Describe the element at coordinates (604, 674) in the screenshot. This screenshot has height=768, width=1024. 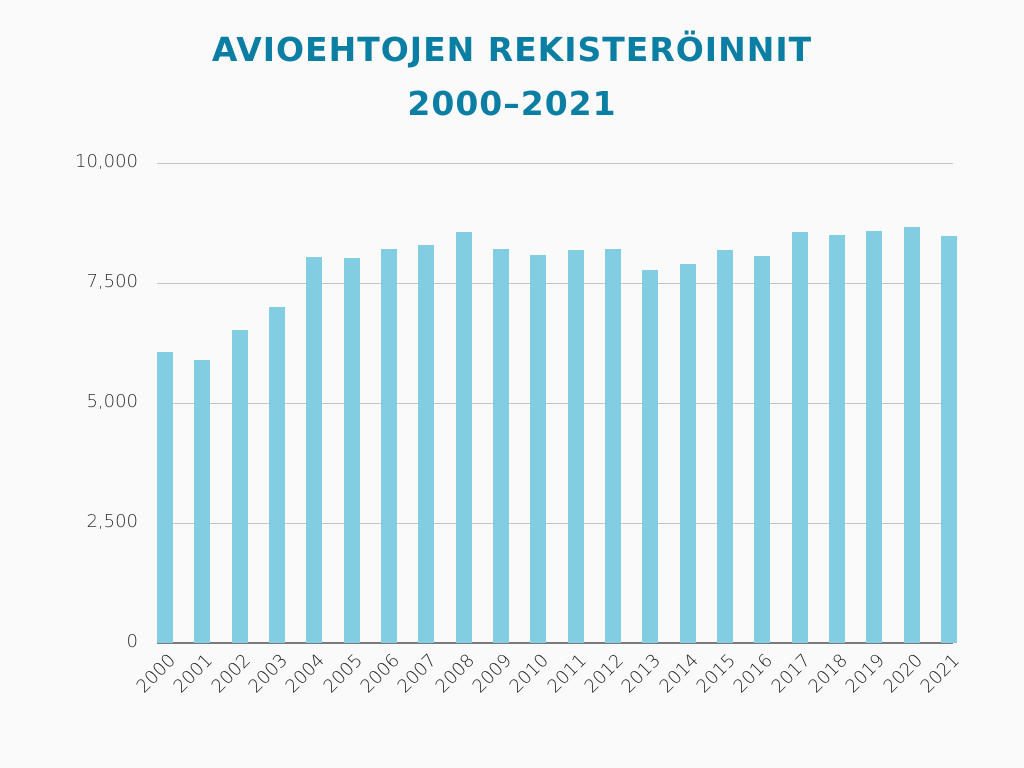
I see `x-tick-label: 2012` at that location.